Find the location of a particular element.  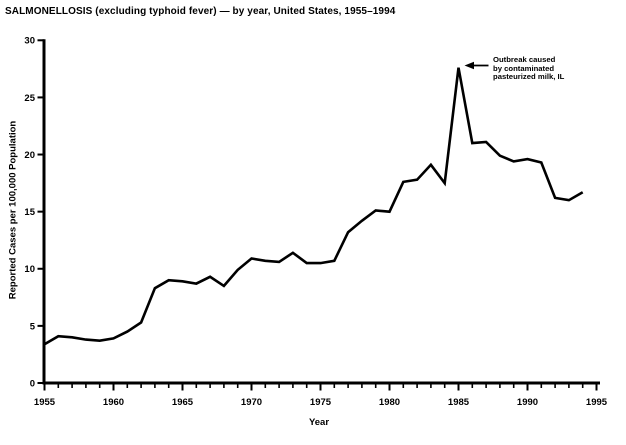

x-tick-label: 1990 is located at coordinates (527, 402).